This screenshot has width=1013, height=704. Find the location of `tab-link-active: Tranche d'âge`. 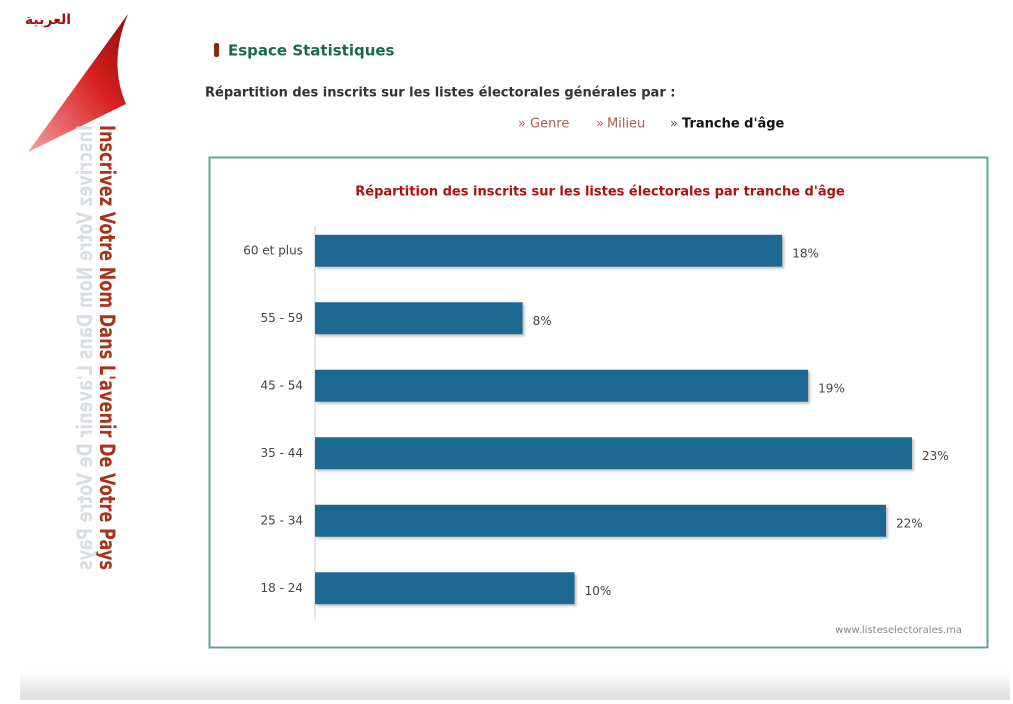

tab-link-active: Tranche d'âge is located at coordinates (733, 124).